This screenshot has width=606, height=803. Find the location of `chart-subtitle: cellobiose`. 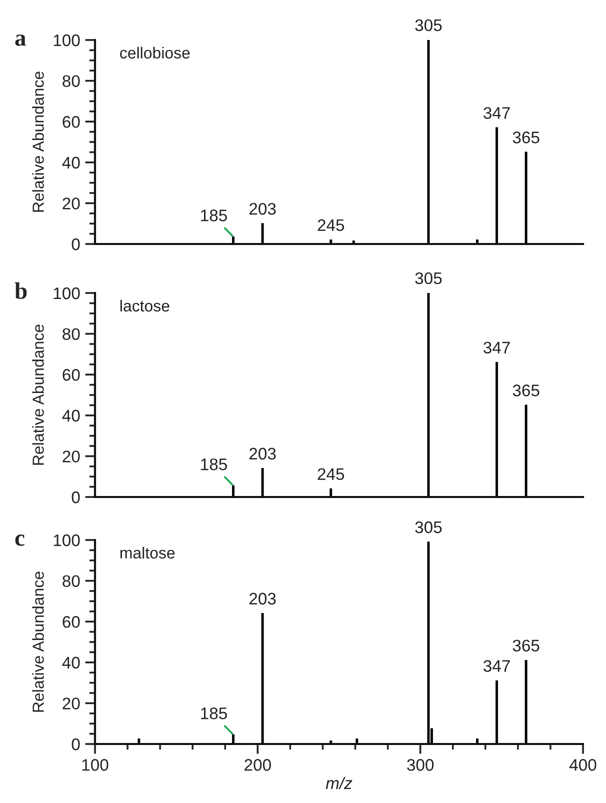

chart-subtitle: cellobiose is located at coordinates (155, 52).